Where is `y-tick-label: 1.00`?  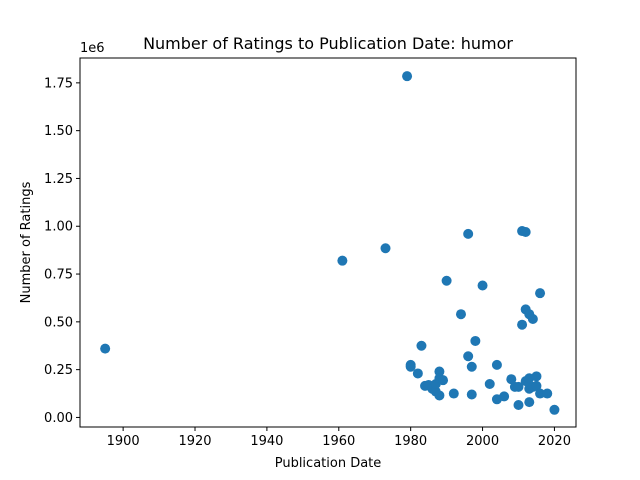 y-tick-label: 1.00 is located at coordinates (58, 227).